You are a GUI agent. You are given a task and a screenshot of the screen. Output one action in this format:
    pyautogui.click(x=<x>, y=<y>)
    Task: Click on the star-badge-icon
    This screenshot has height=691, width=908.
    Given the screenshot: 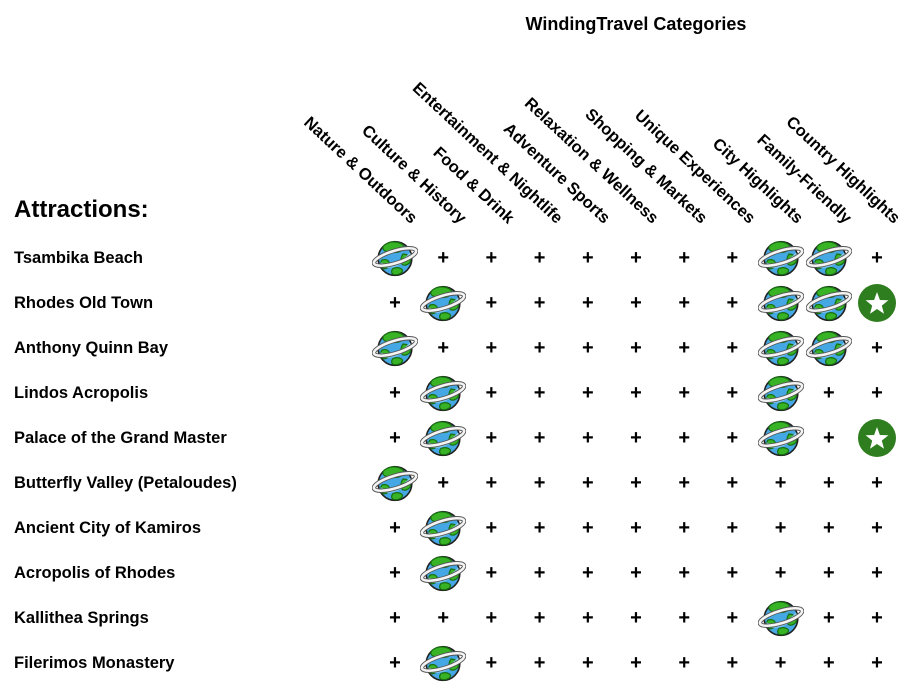 What is the action you would take?
    pyautogui.click(x=877, y=303)
    